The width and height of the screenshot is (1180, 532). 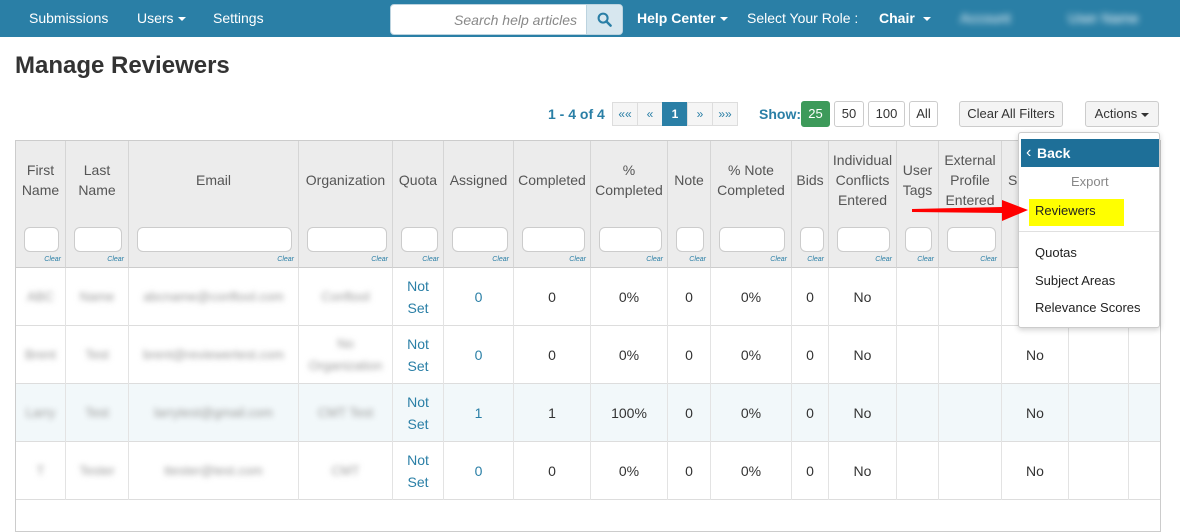 What do you see at coordinates (345, 296) in the screenshot?
I see `organization-value: Conftool` at bounding box center [345, 296].